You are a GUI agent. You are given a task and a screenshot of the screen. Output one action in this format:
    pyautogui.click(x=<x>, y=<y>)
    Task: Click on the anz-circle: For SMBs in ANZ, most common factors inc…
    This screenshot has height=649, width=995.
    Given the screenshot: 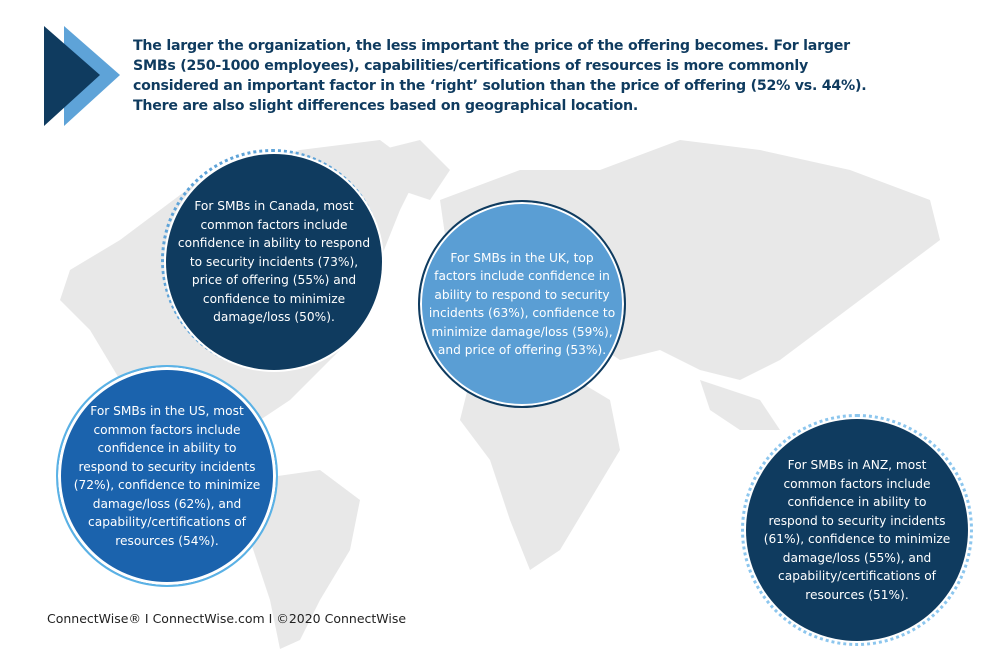 What is the action you would take?
    pyautogui.click(x=857, y=530)
    